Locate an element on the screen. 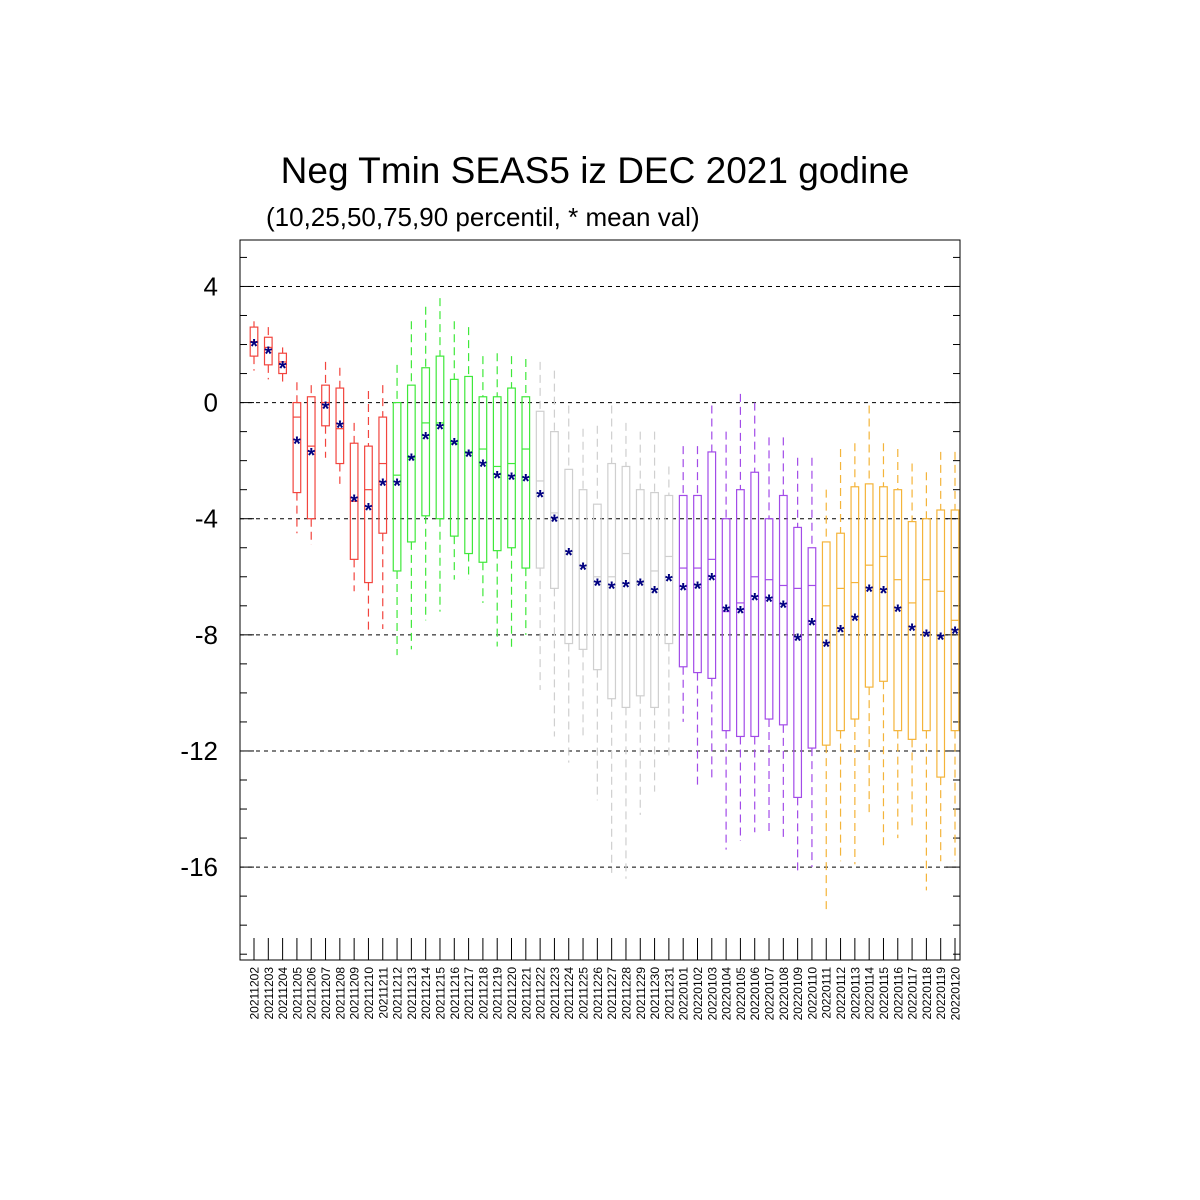 The image size is (1200, 1200). x-tick-label: 20220112 is located at coordinates (841, 993).